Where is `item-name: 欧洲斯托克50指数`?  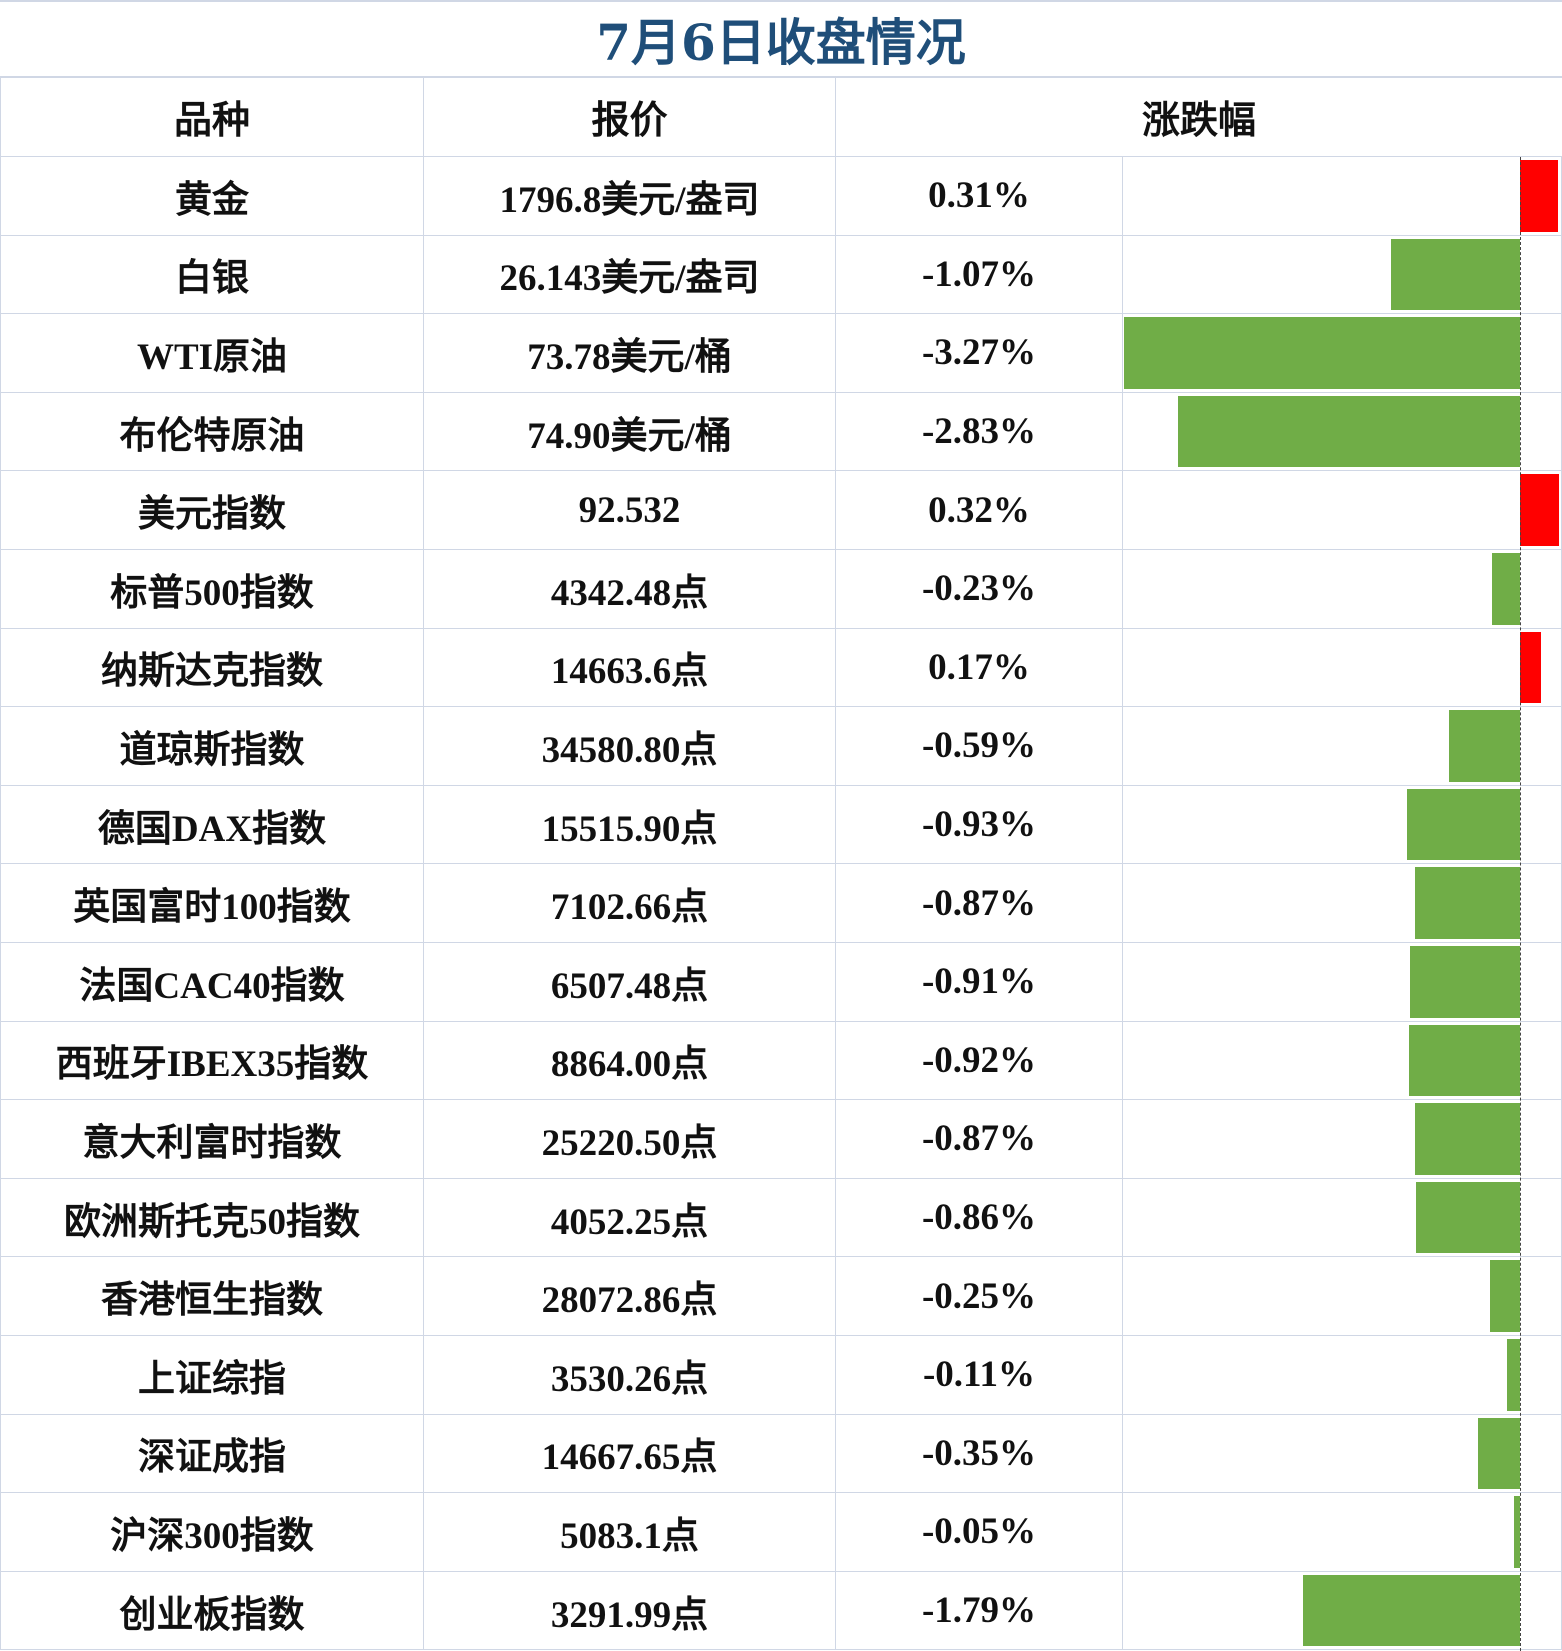 item-name: 欧洲斯托克50指数 is located at coordinates (212, 1217).